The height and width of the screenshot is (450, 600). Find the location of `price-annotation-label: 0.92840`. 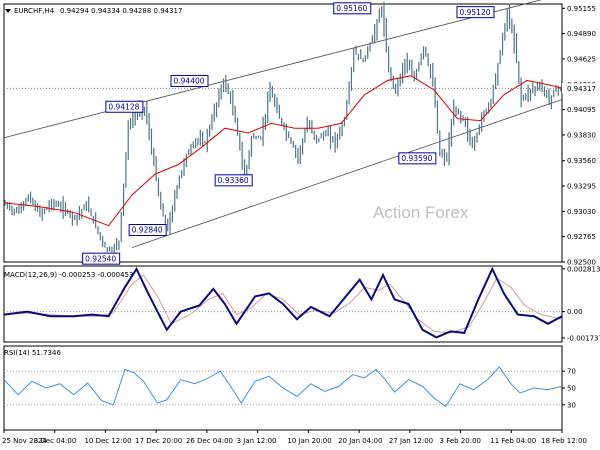

price-annotation-label: 0.92840 is located at coordinates (147, 230).